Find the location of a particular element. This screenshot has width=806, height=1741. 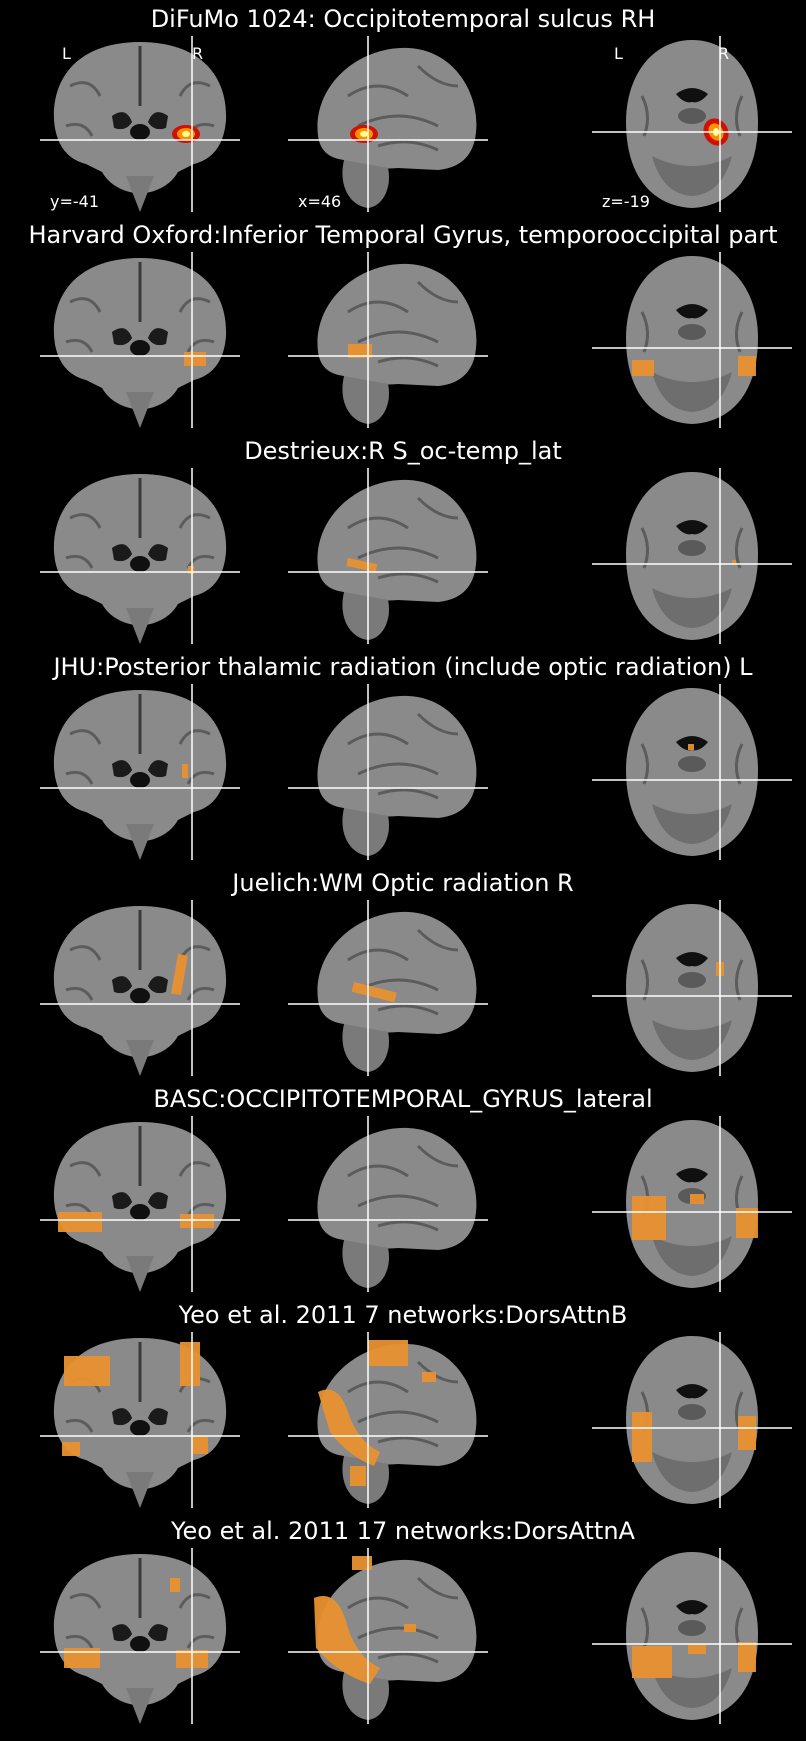

atlas-panel: BASC:OCCIPITOTEMPORAL_GYRUS_lateral is located at coordinates (403, 1188).